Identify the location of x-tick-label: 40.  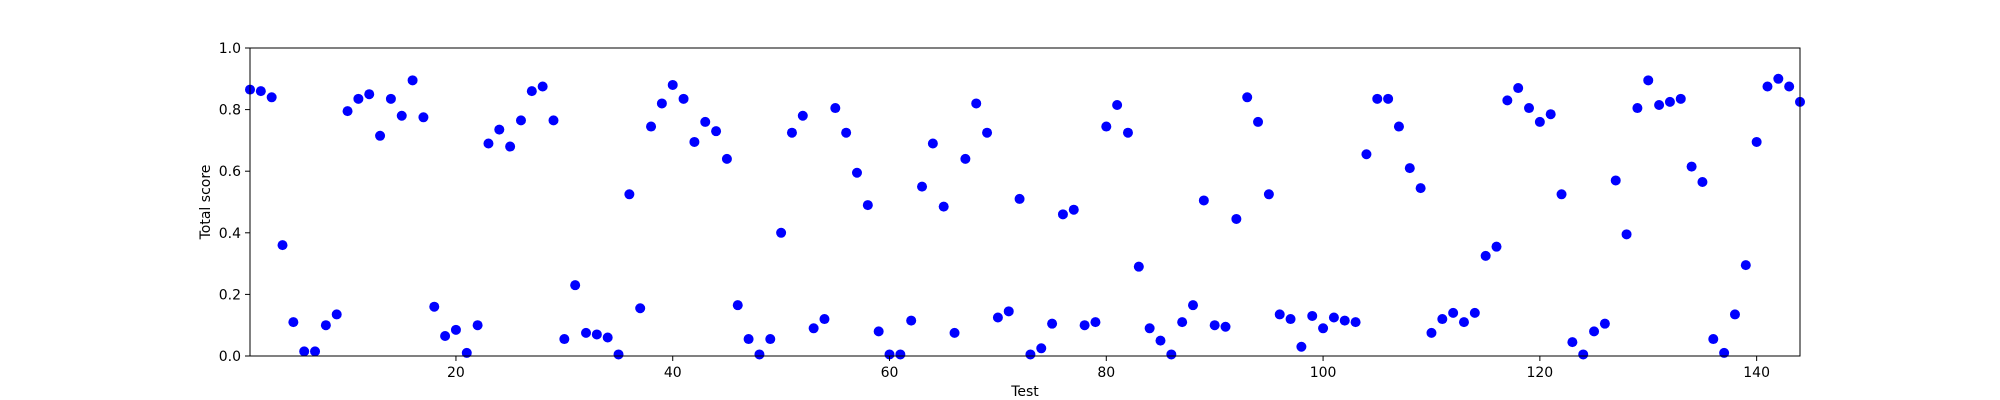
(673, 373).